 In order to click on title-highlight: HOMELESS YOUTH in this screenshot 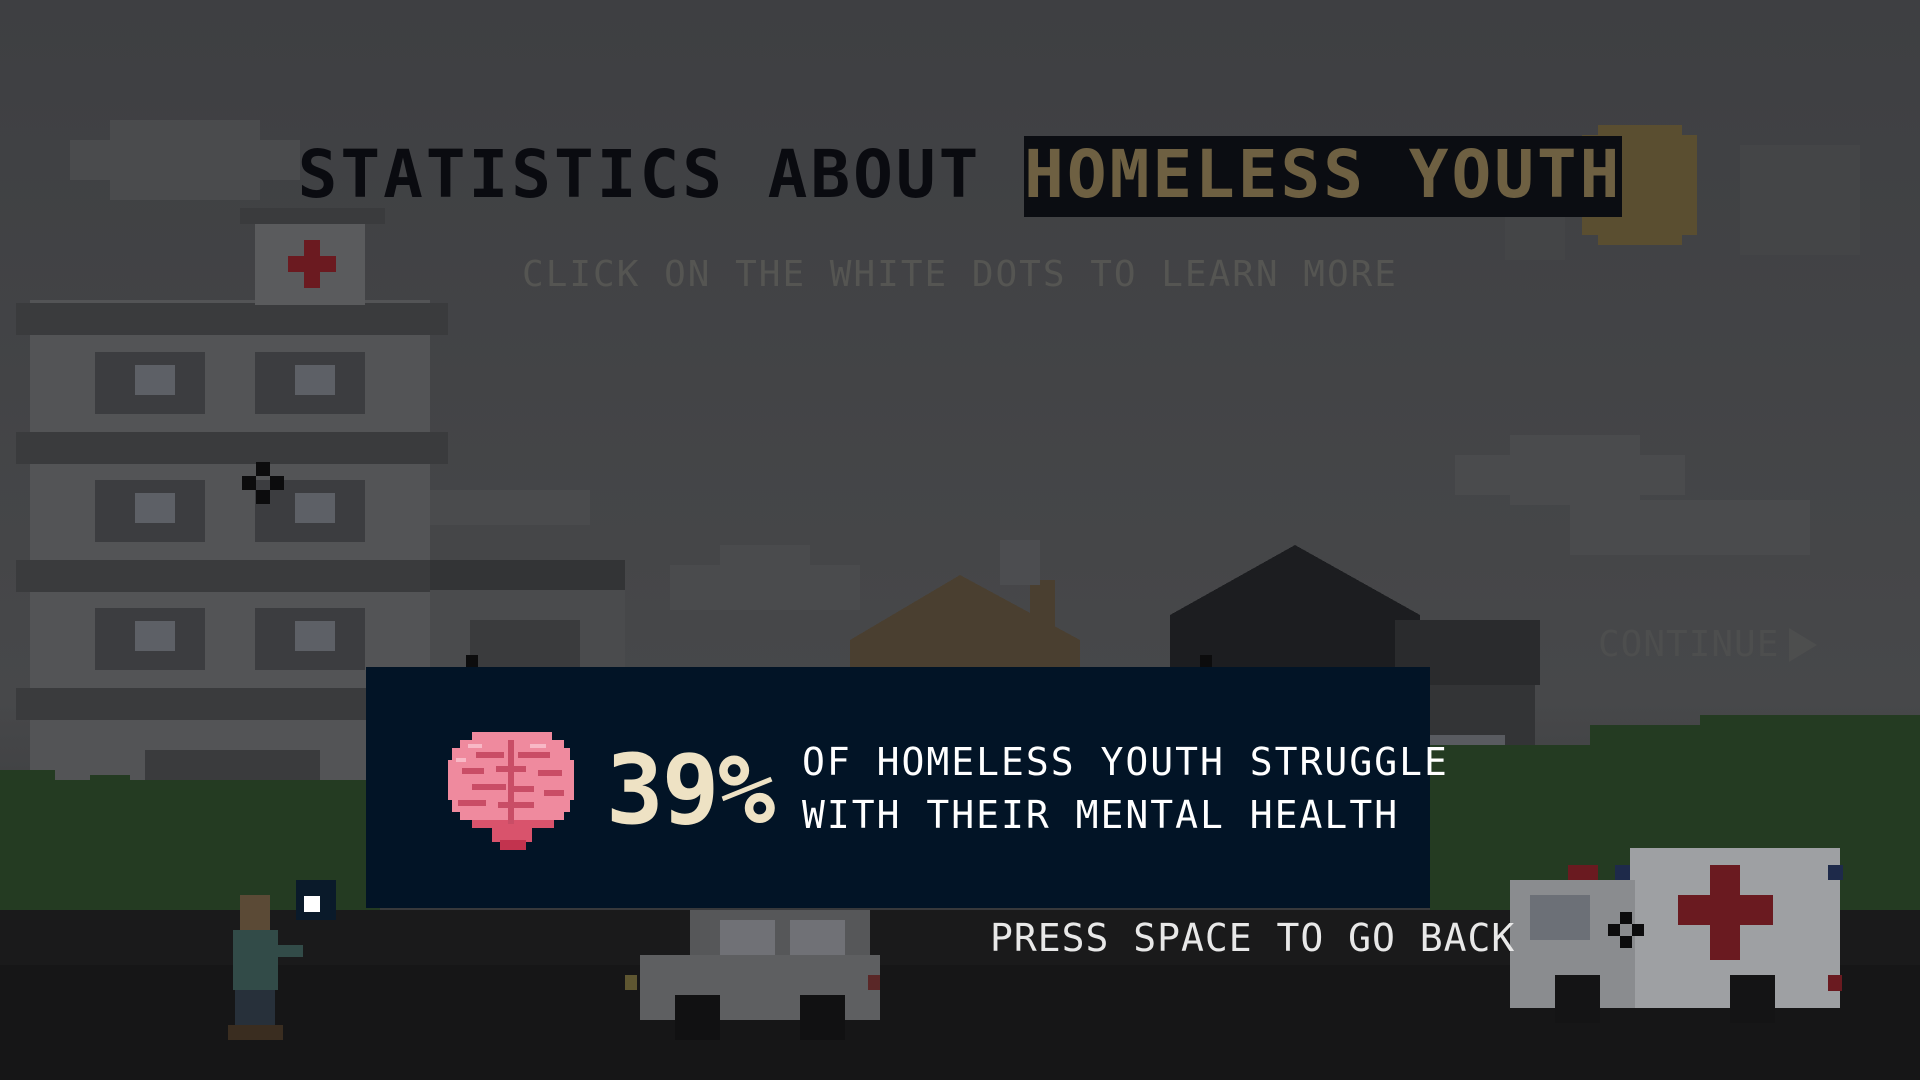, I will do `click(1323, 176)`.